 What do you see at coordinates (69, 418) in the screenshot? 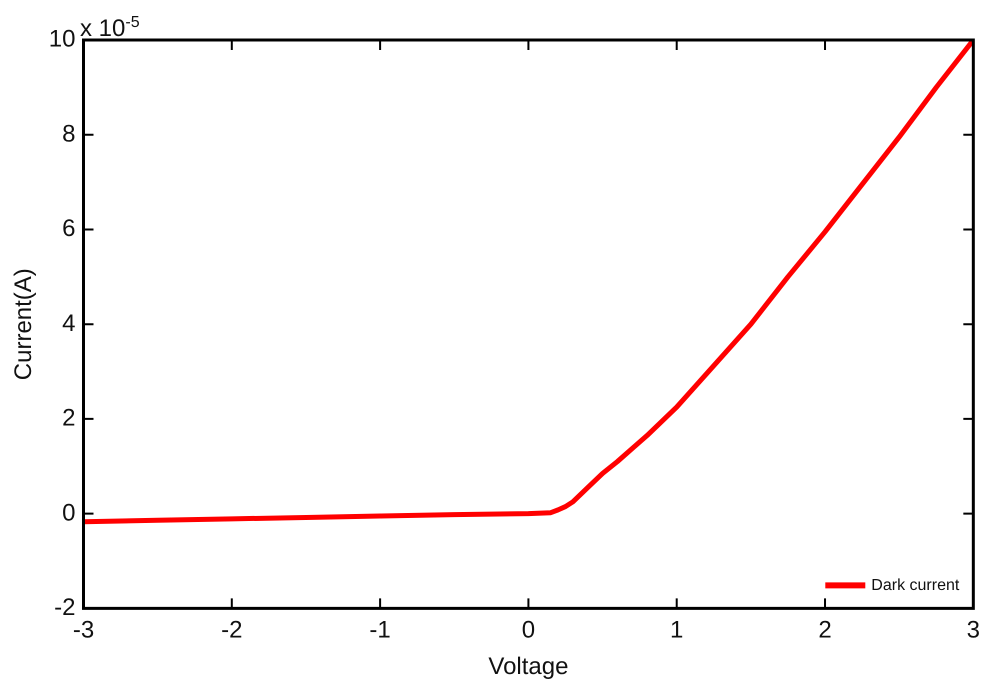
I see `y-tick-label: 2` at bounding box center [69, 418].